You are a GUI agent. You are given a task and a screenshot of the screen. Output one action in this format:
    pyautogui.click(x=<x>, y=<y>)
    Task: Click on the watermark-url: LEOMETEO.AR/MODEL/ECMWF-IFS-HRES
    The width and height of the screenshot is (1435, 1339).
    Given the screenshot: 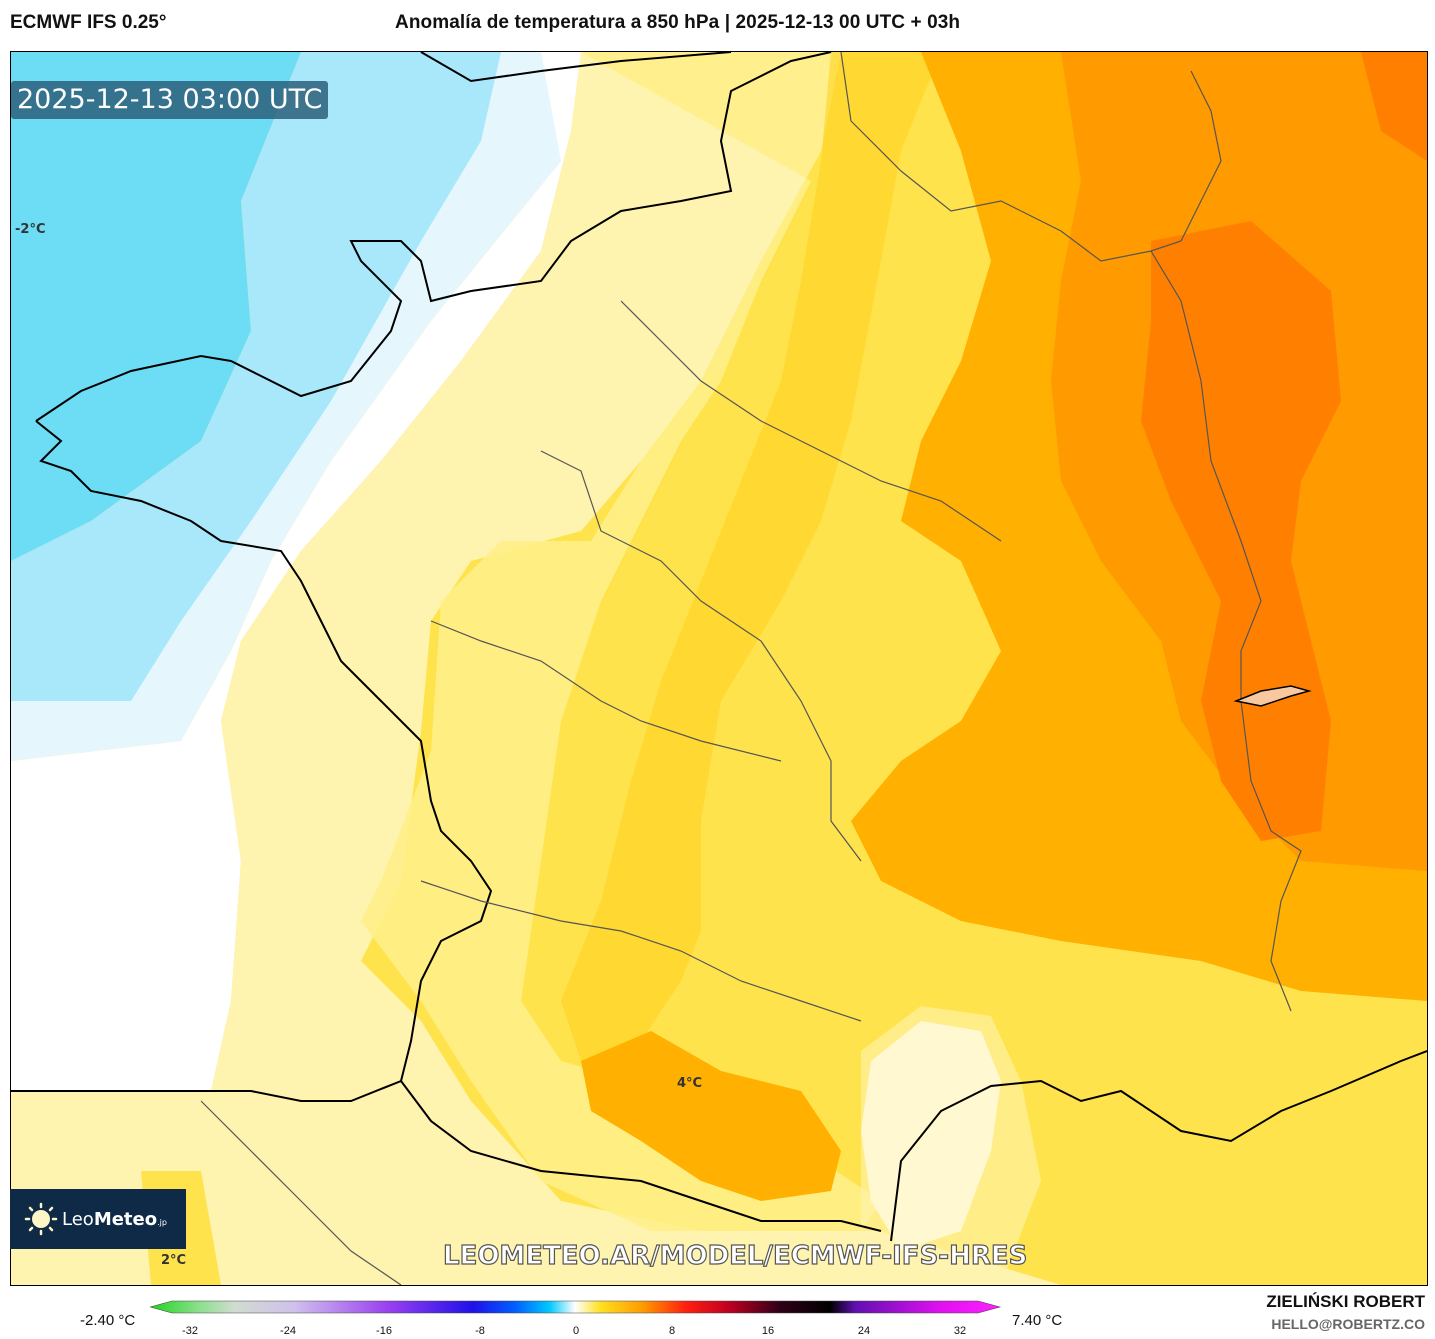 What is the action you would take?
    pyautogui.click(x=735, y=1255)
    